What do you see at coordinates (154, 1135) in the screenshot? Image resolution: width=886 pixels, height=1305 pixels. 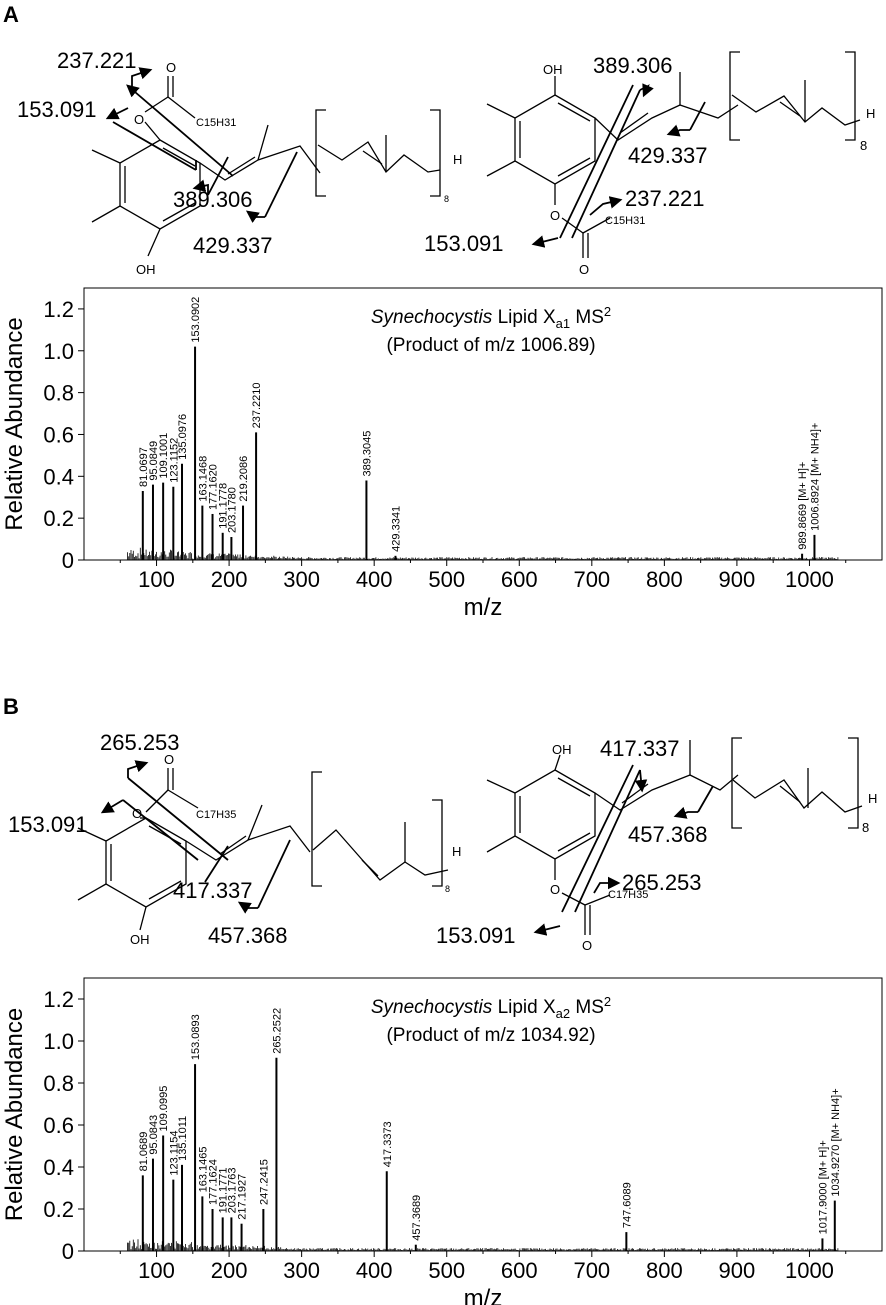 I see `peak-label: 95.0843` at bounding box center [154, 1135].